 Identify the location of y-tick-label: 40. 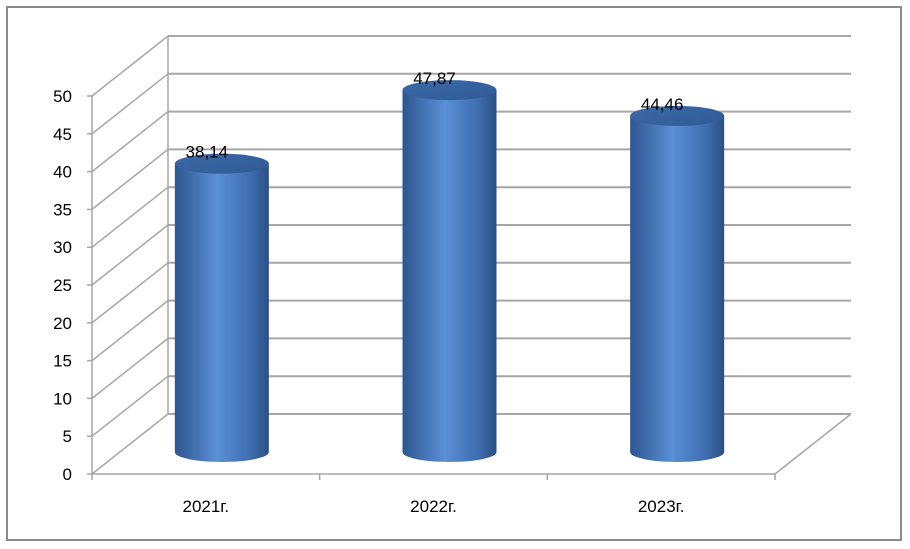
(62, 172).